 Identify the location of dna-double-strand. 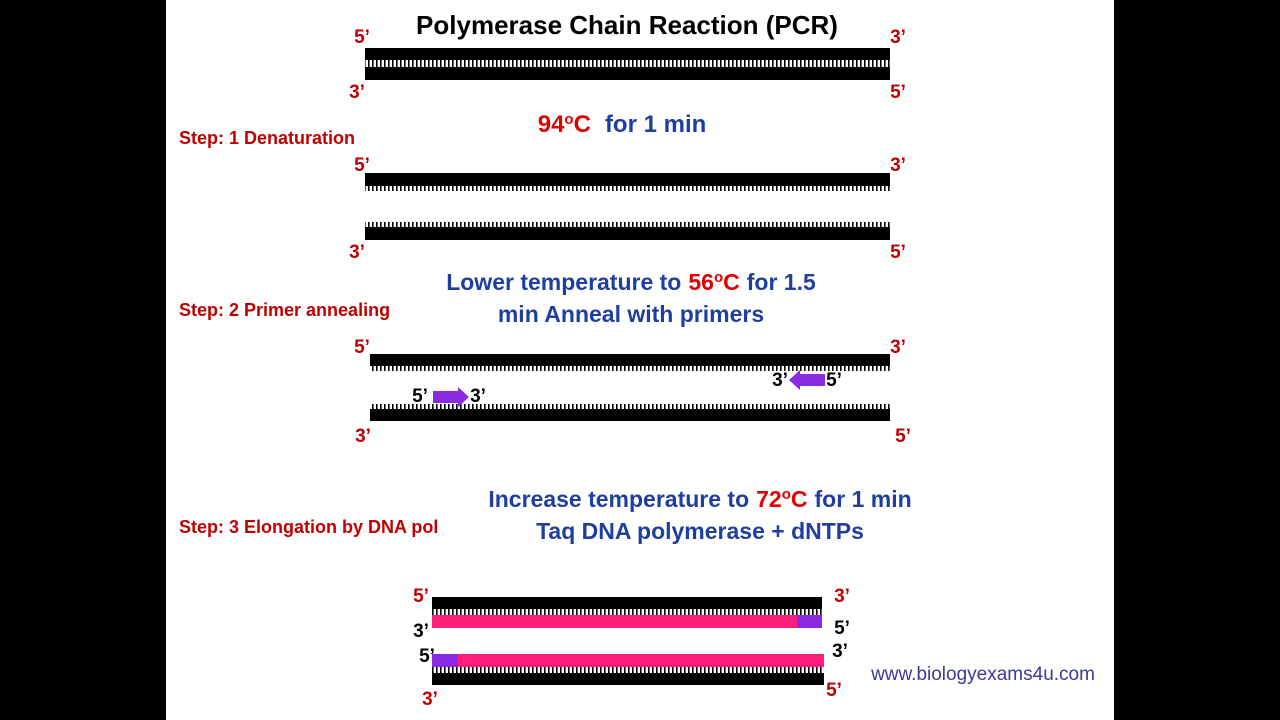
(627, 64).